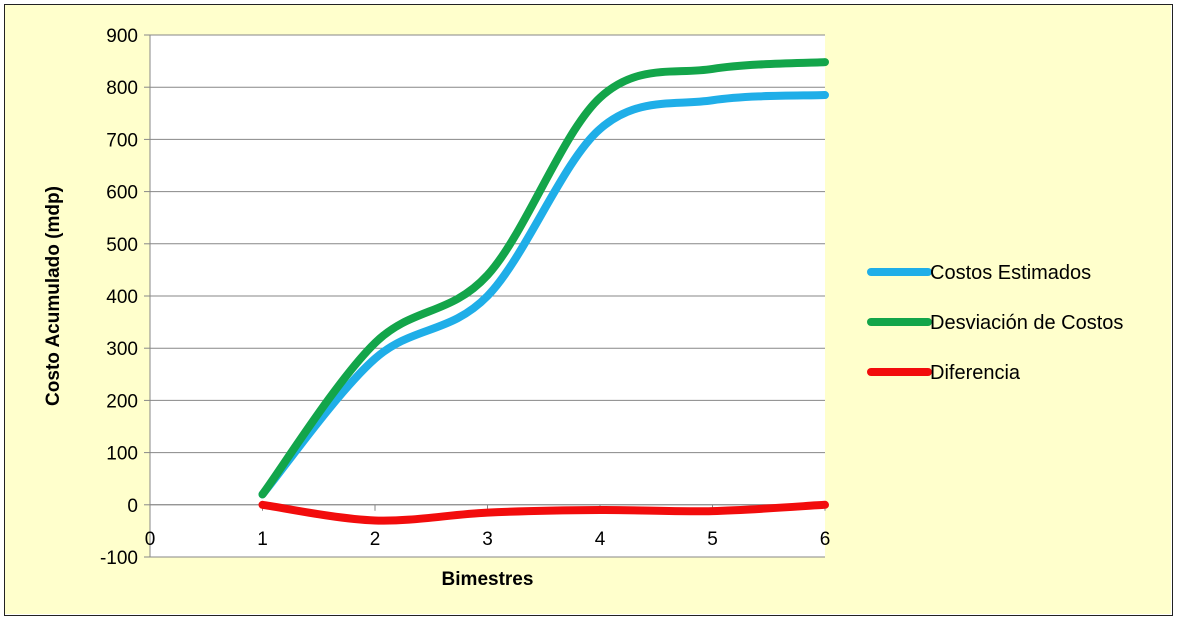  I want to click on x-tick-label: 2, so click(375, 539).